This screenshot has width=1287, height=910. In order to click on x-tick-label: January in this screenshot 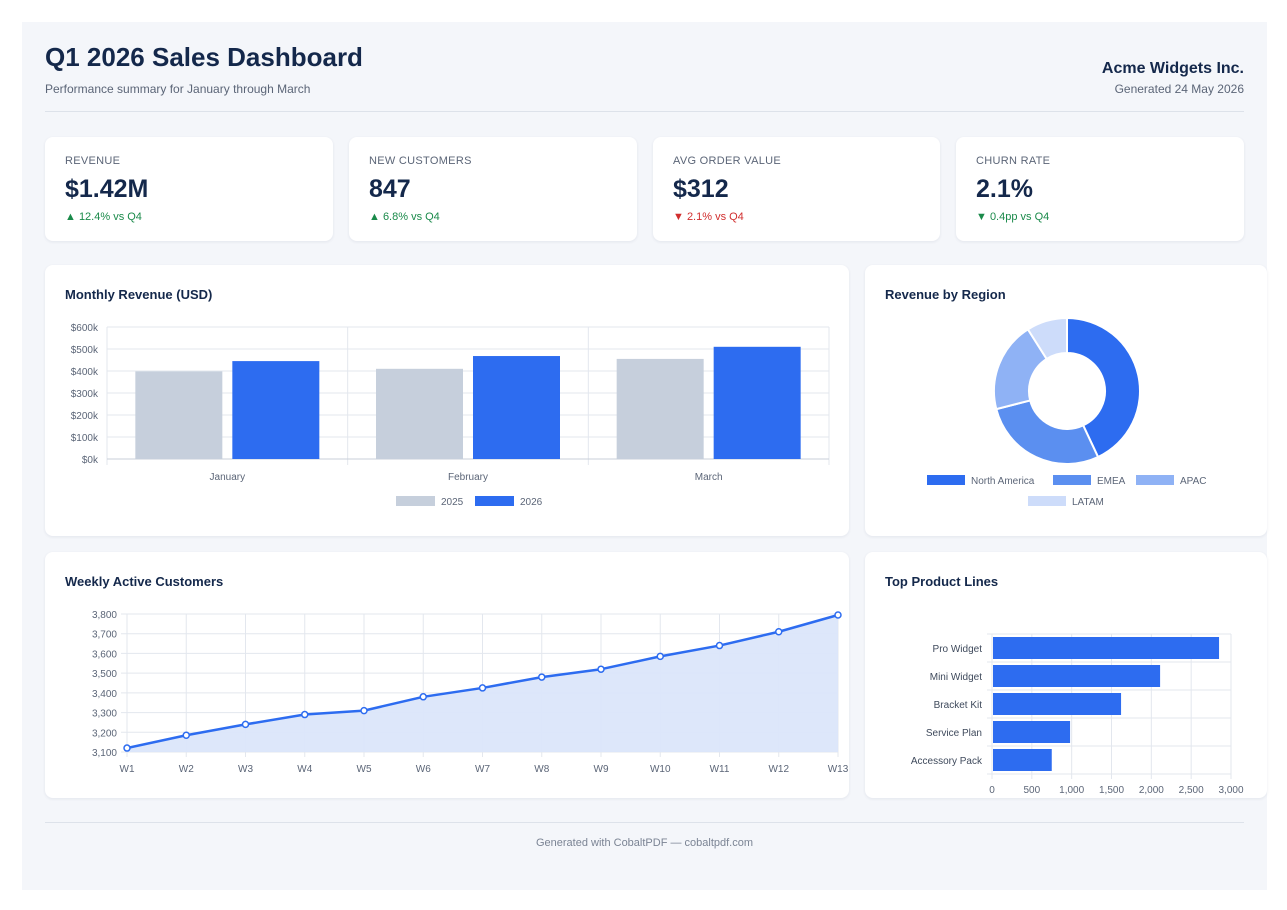, I will do `click(228, 477)`.